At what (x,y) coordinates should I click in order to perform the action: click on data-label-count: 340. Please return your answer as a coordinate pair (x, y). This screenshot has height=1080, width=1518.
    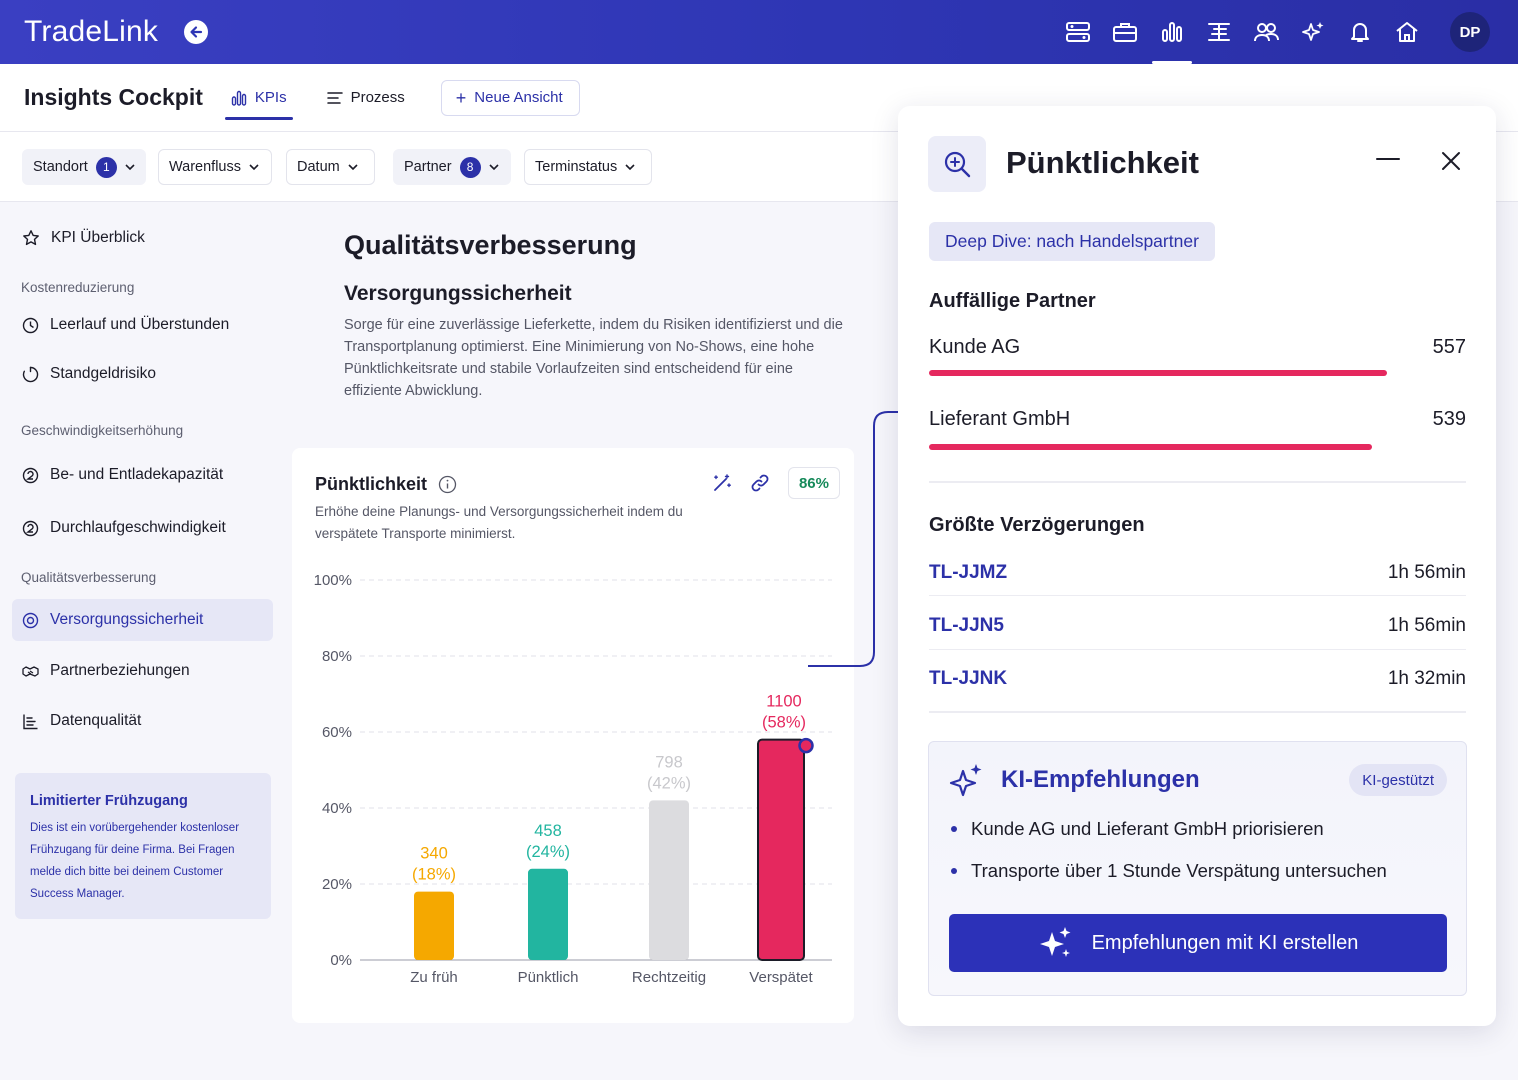
    Looking at the image, I should click on (434, 854).